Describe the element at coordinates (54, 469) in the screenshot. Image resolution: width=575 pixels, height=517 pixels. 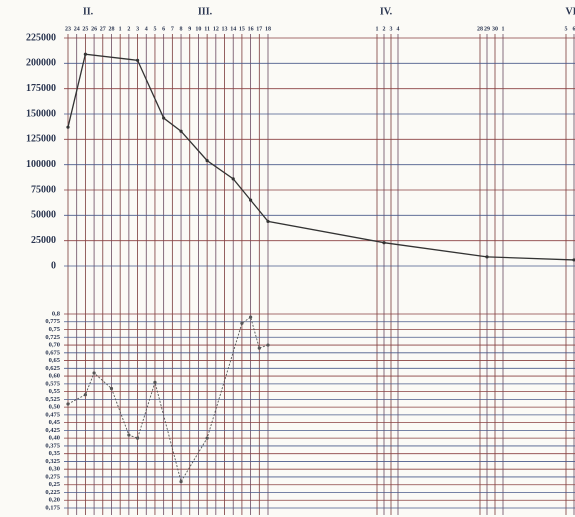
I see `y-tick-label: 0,30` at that location.